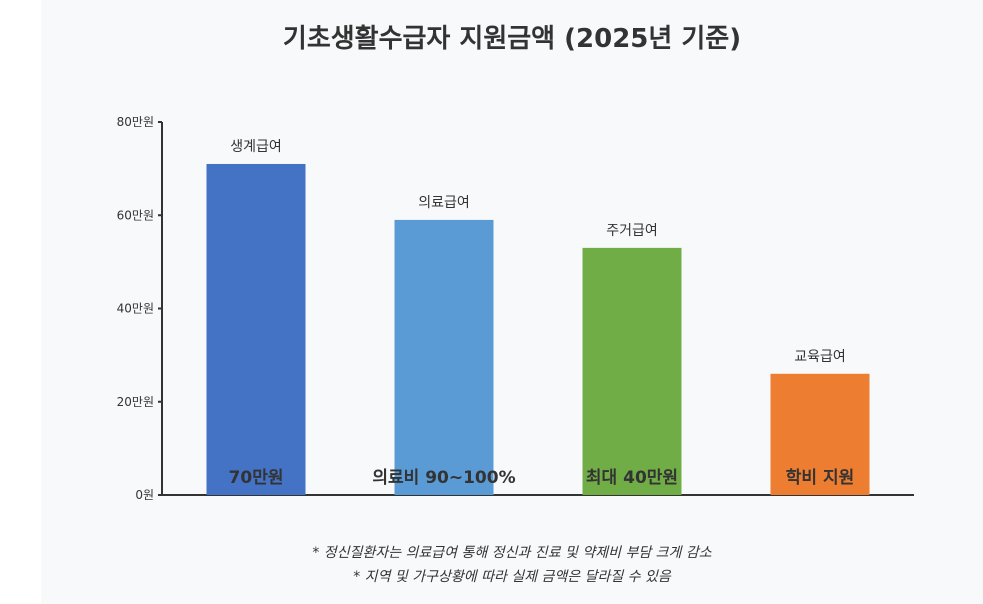 The height and width of the screenshot is (604, 983). I want to click on bar-value-label: 최대 40만원, so click(632, 478).